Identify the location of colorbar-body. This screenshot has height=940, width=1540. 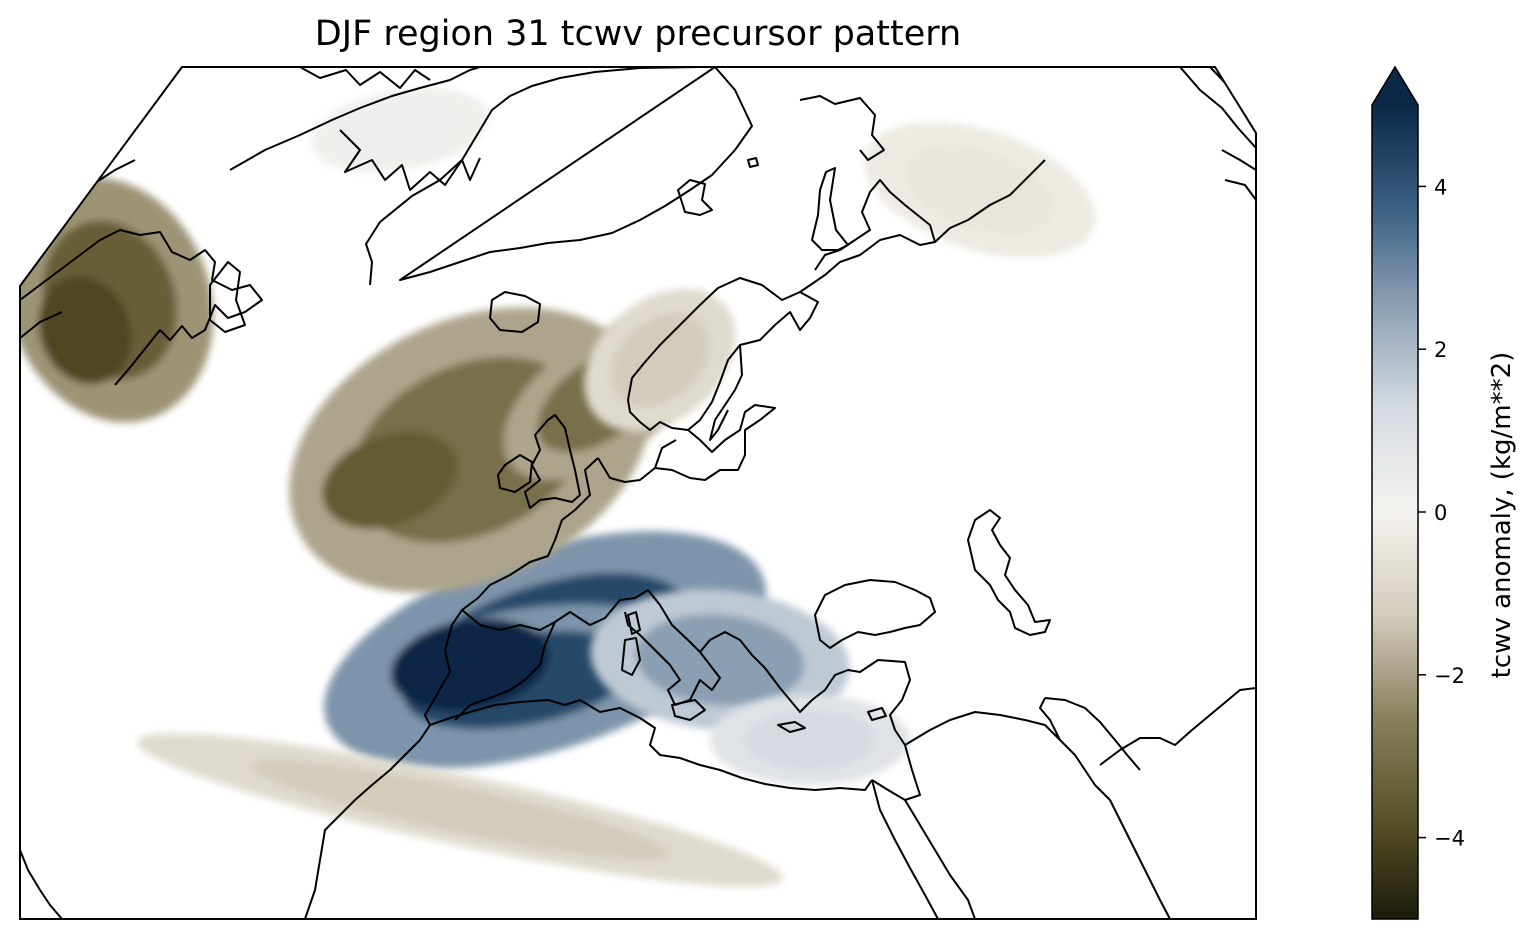
(1395, 512).